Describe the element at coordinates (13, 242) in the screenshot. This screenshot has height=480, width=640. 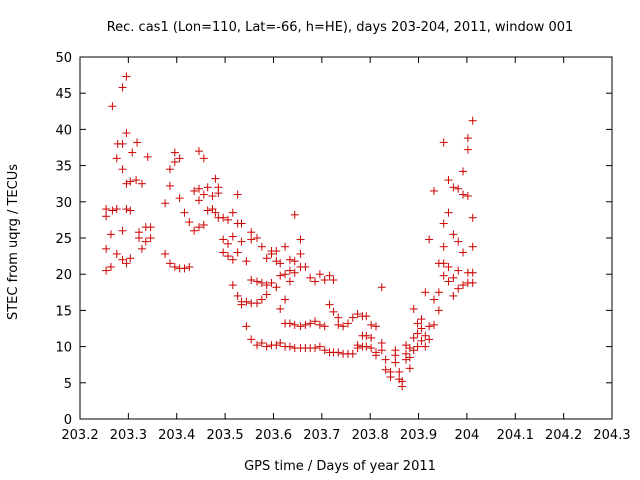
I see `y-axis-label: STEC from uqrg / TECUs` at that location.